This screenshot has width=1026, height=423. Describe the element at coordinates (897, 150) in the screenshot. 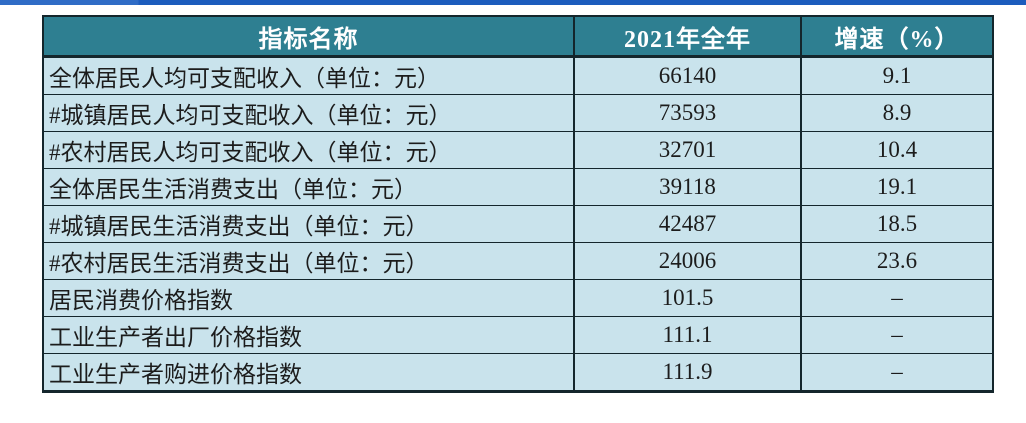

I see `growth-cell: 10.4` at that location.